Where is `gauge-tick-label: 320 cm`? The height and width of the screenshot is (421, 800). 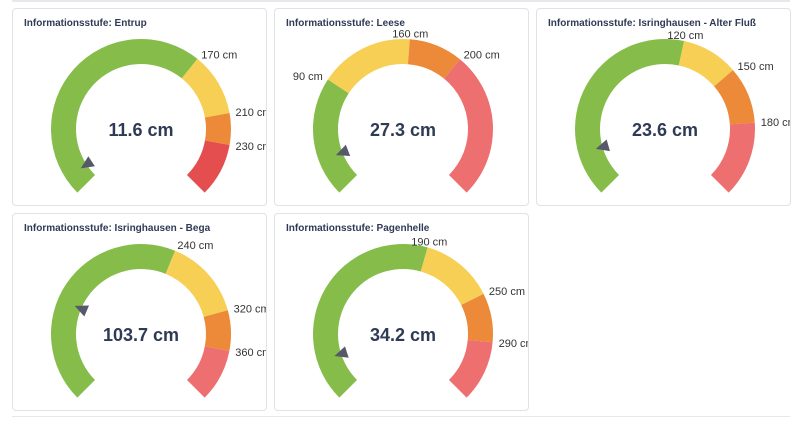
gauge-tick-label: 320 cm is located at coordinates (250, 310).